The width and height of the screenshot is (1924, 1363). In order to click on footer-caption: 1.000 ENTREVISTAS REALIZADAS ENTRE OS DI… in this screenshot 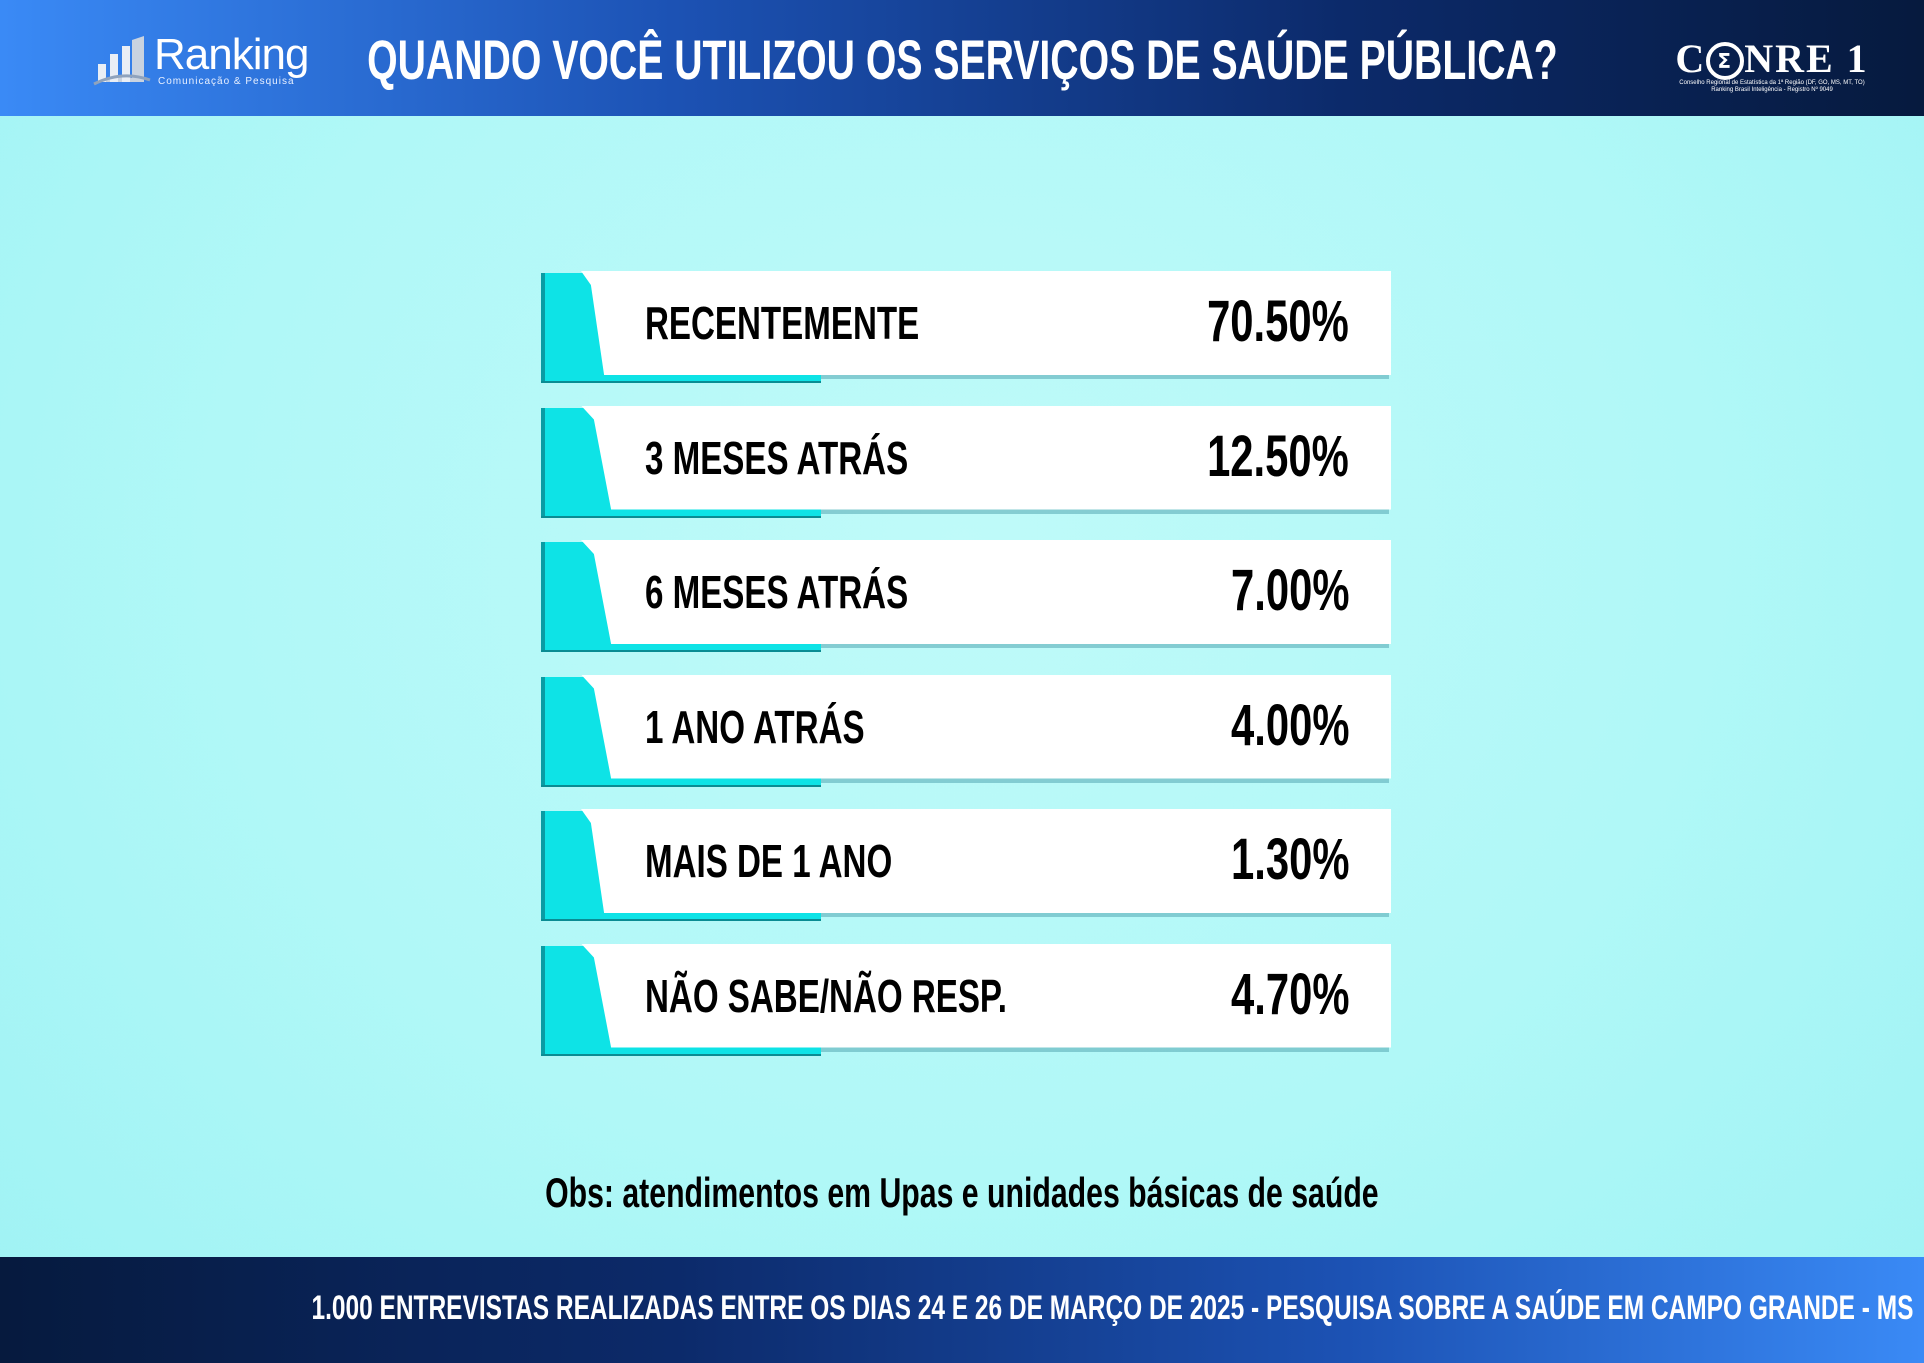, I will do `click(1112, 1308)`.